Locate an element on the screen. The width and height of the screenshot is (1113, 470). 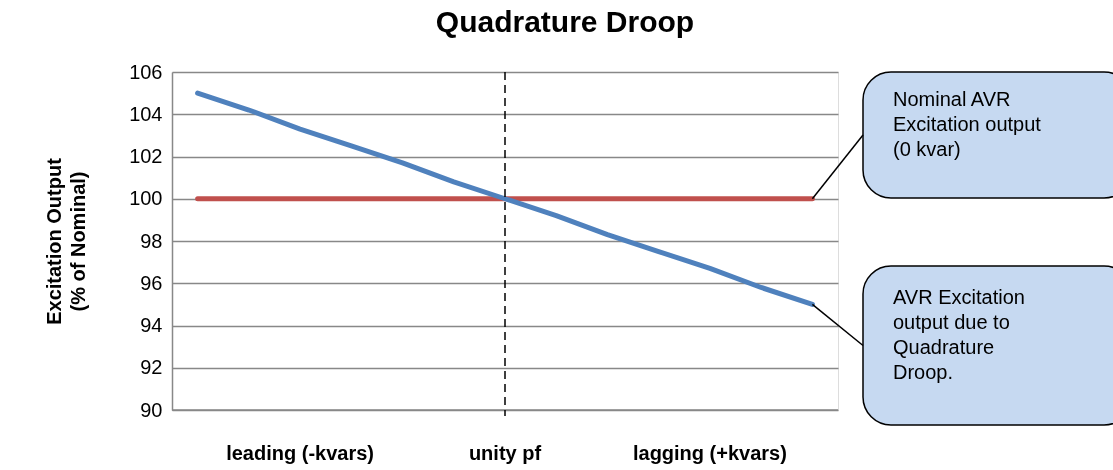
x-tick-label: lagging (+kvars) is located at coordinates (709, 452).